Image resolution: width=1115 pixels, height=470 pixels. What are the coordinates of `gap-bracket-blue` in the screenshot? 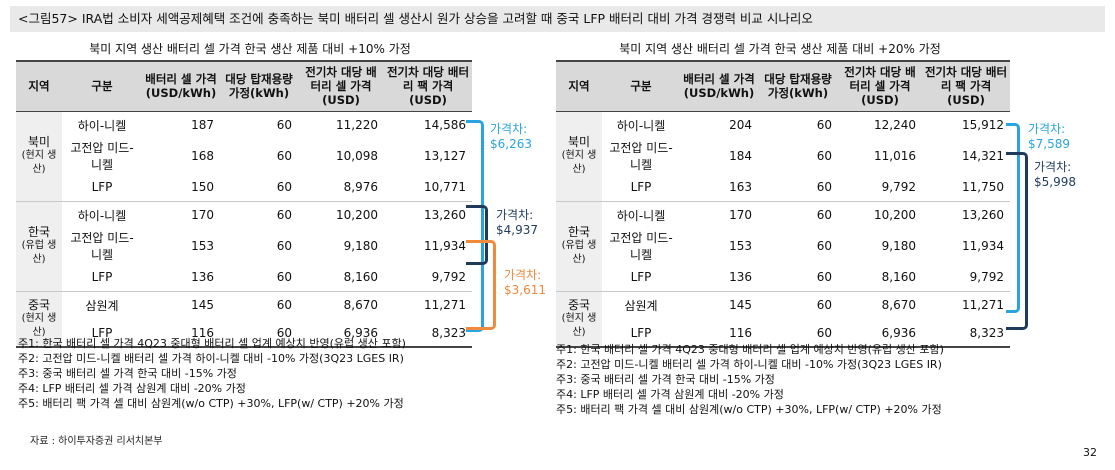 It's located at (1013, 218).